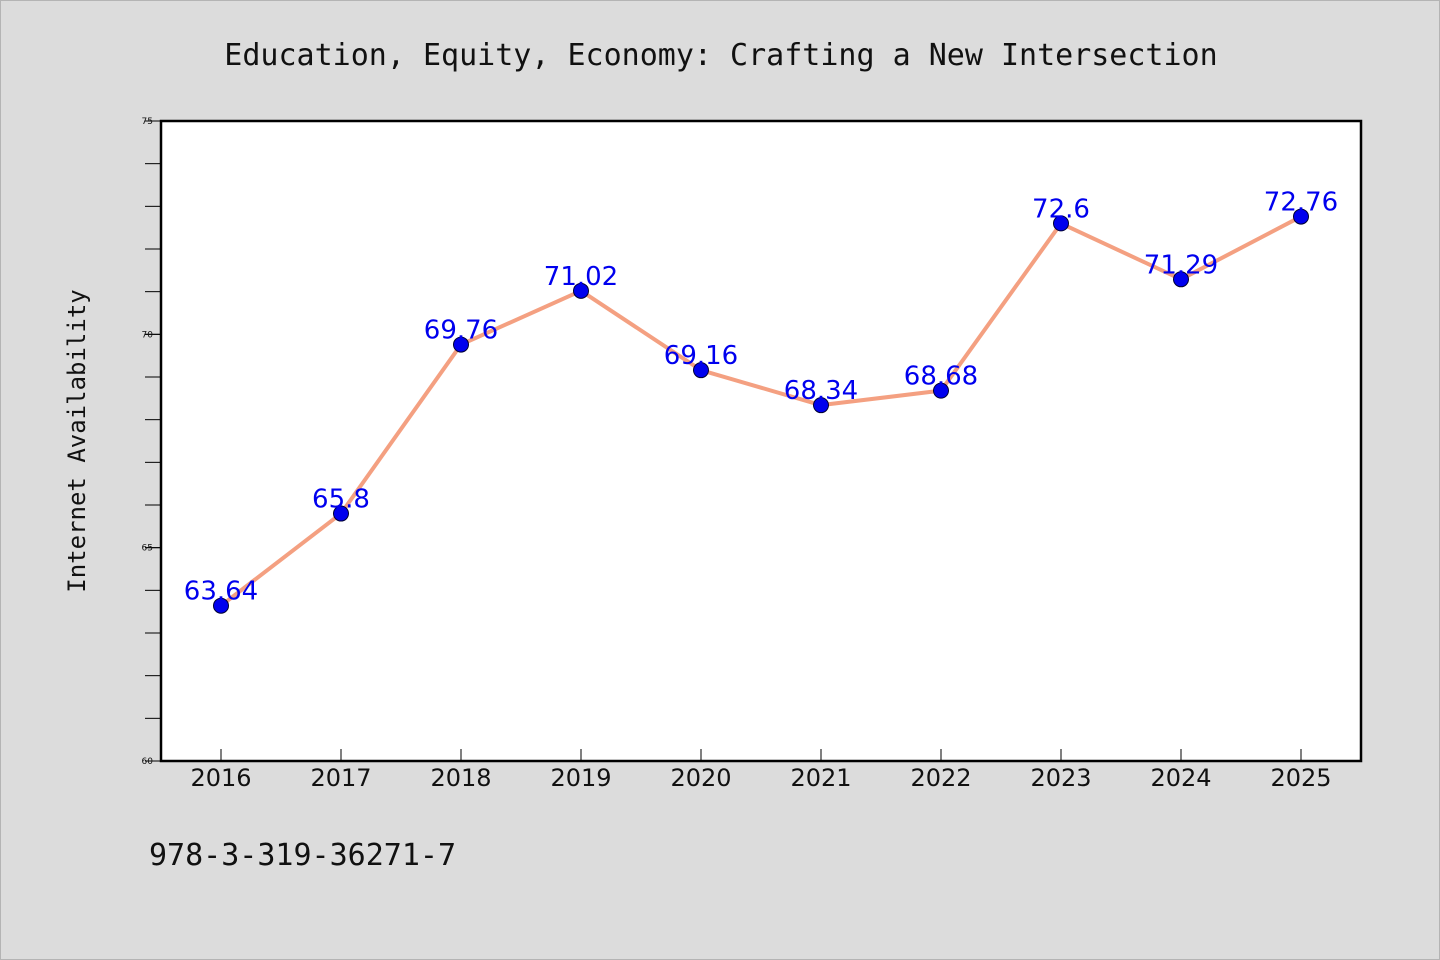  I want to click on x-axis-ticks: 2016 2017 2018 2019 2020 2021 2022 2023 2024 2025, so click(761, 770).